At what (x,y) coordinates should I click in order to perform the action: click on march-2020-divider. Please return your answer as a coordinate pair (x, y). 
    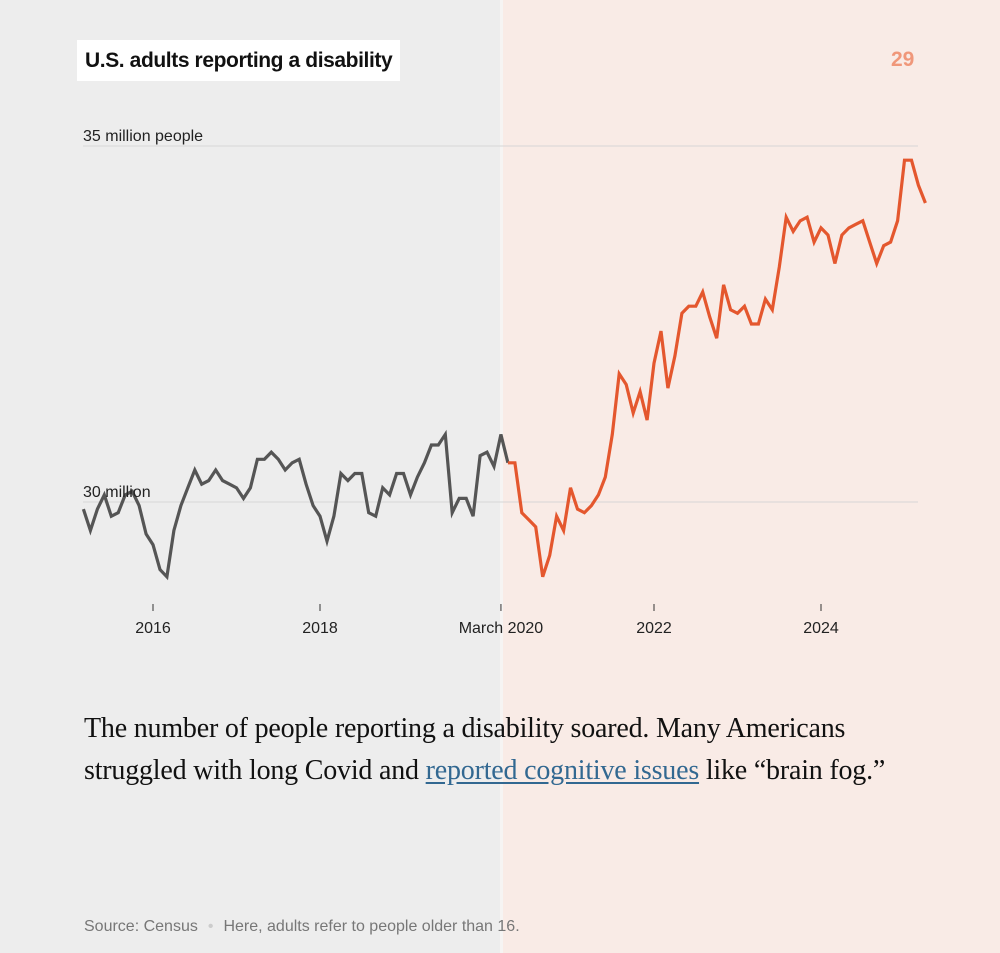
    Looking at the image, I should click on (501, 476).